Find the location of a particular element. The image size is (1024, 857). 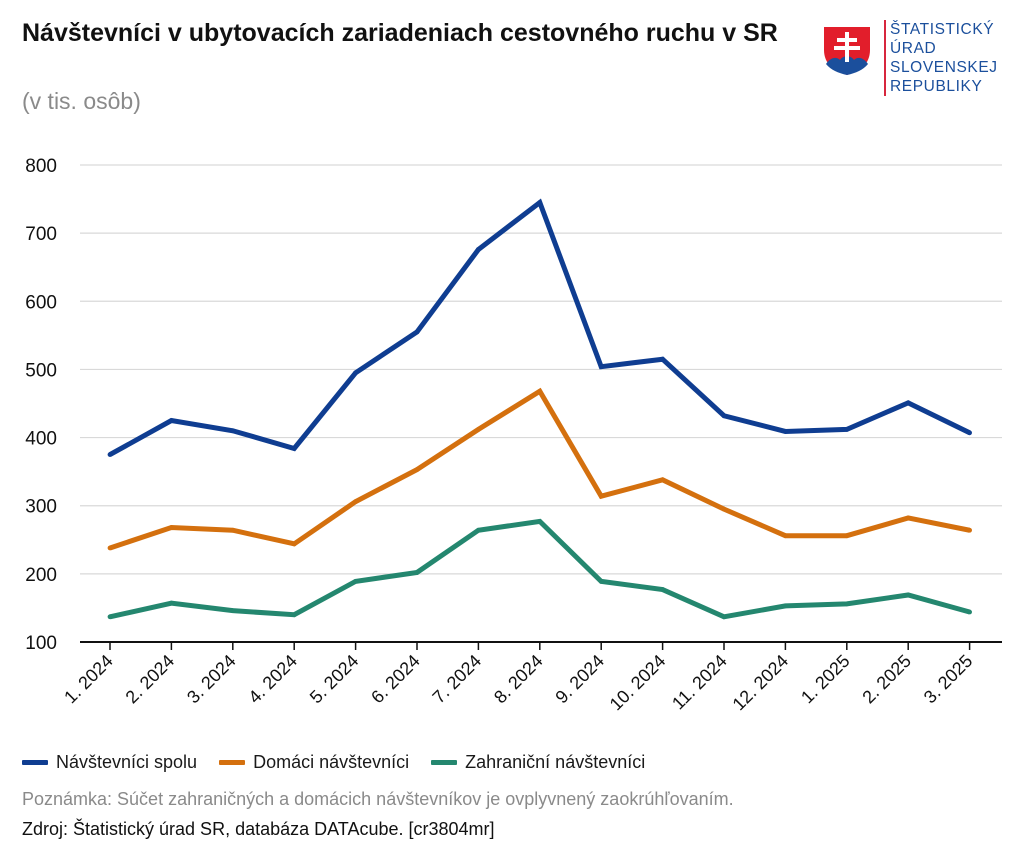

y-tick-label: 800 is located at coordinates (41, 166).